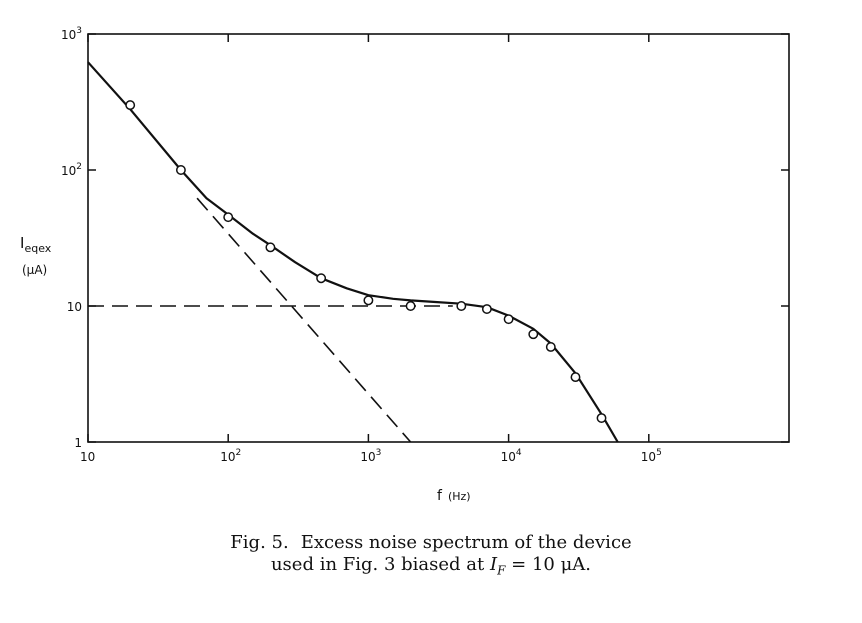 The image size is (862, 623). What do you see at coordinates (304, 320) in the screenshot?
I see `dashed-asymptote-line` at bounding box center [304, 320].